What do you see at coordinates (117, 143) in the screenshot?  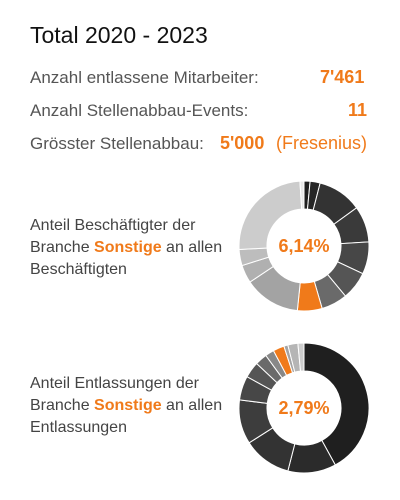 I see `stat-largest-label: Grösster Stellenabbau:` at bounding box center [117, 143].